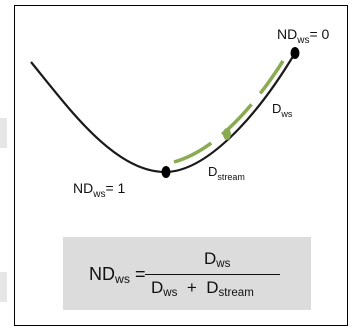 The width and height of the screenshot is (356, 331). I want to click on formula-denominator: Dws + Dstream, so click(202, 288).